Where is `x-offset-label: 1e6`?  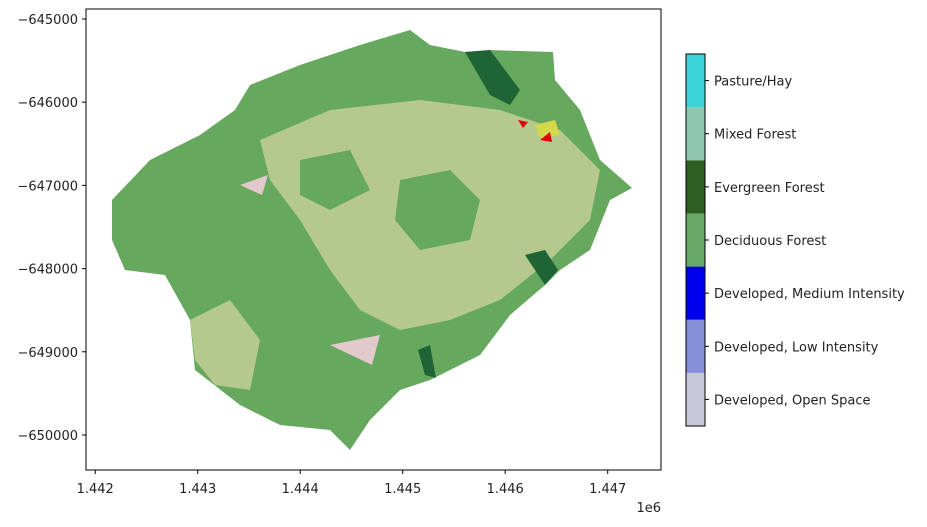
x-offset-label: 1e6 is located at coordinates (648, 508).